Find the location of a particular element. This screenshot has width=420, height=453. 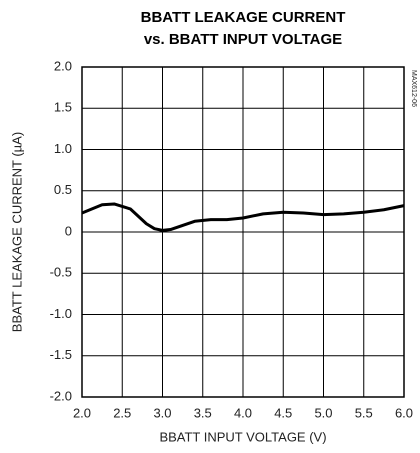

y-tick-label: 1.0 is located at coordinates (63, 148).